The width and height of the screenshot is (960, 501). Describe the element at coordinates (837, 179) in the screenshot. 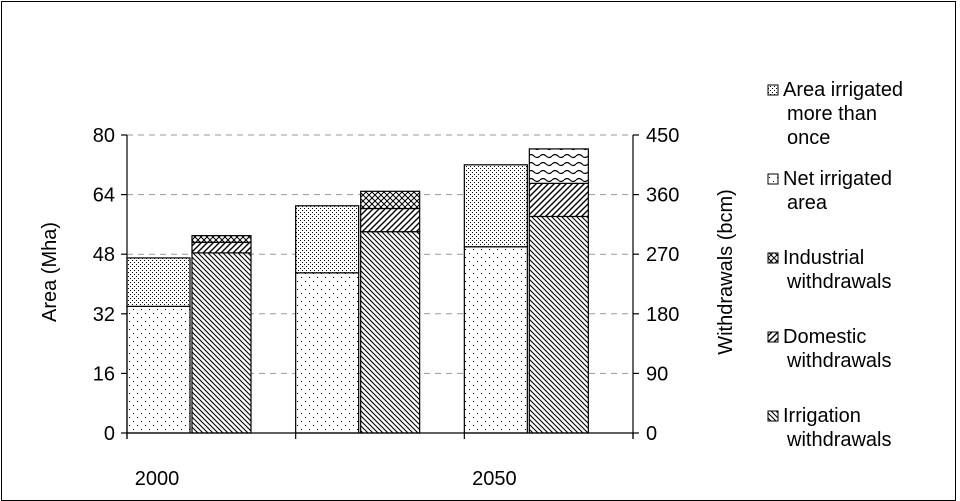

I see `legend-label: Net irrigated` at that location.